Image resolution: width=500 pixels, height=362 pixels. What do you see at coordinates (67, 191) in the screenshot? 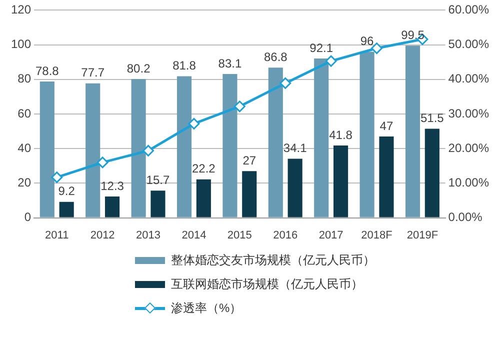
I see `data-label: 9.2` at bounding box center [67, 191].